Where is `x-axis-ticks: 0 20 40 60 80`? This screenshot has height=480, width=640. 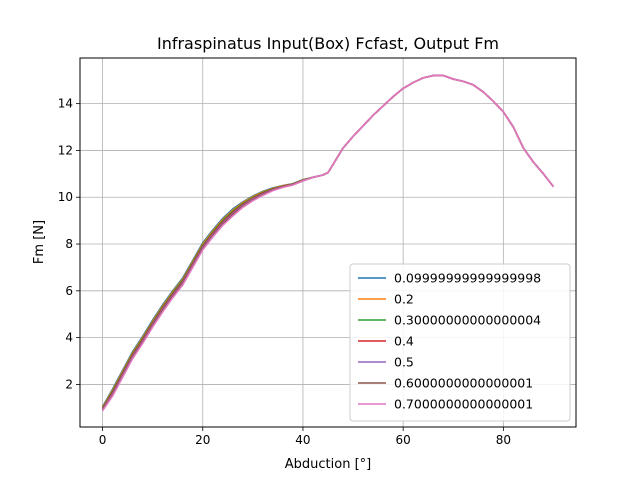 x-axis-ticks: 0 20 40 60 80 is located at coordinates (305, 437).